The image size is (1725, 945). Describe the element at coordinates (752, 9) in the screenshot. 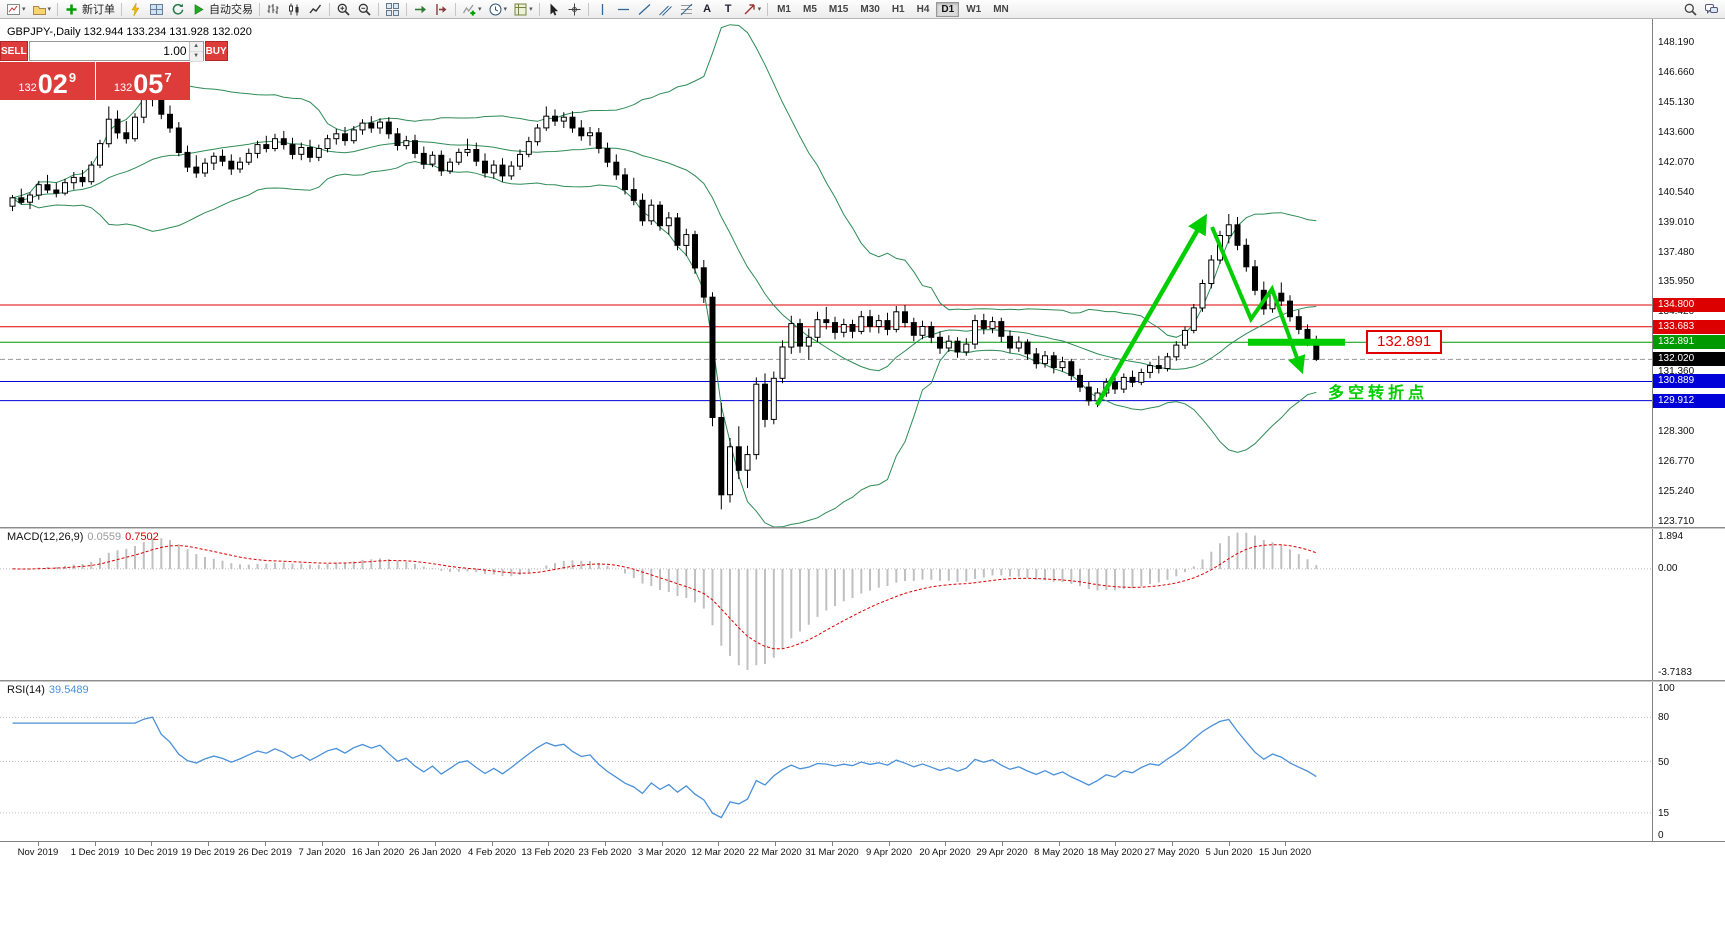

I see `arrows-tool: ▾` at that location.